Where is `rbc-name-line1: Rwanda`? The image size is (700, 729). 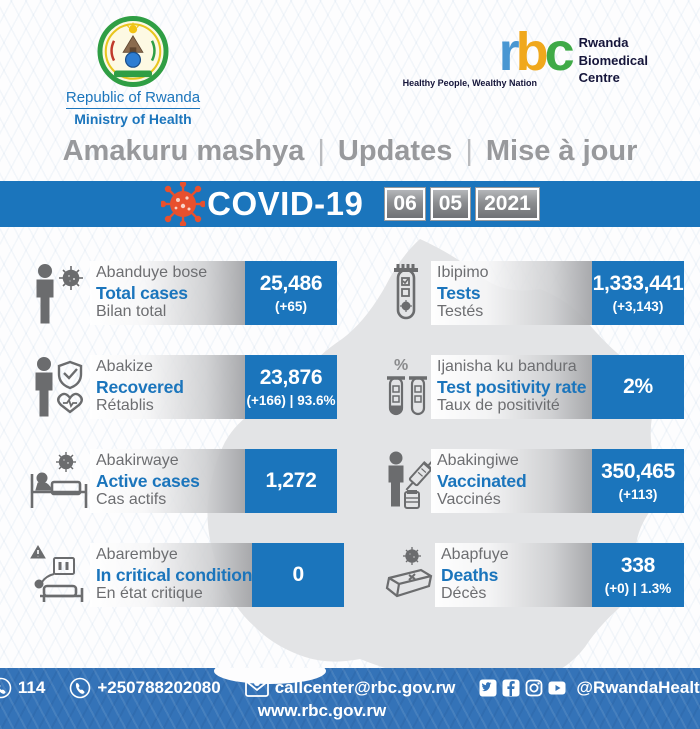 rbc-name-line1: Rwanda is located at coordinates (603, 42).